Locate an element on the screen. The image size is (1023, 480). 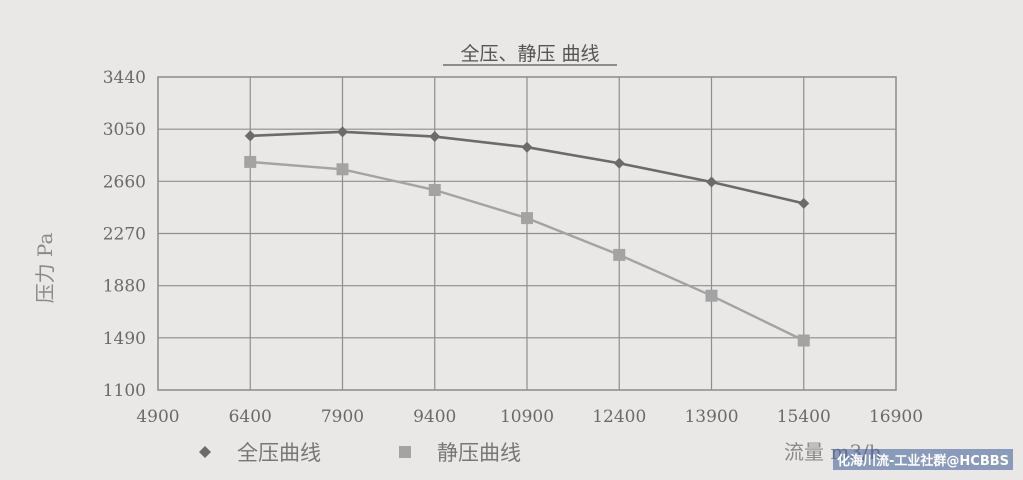
legend-marker-square is located at coordinates (405, 452).